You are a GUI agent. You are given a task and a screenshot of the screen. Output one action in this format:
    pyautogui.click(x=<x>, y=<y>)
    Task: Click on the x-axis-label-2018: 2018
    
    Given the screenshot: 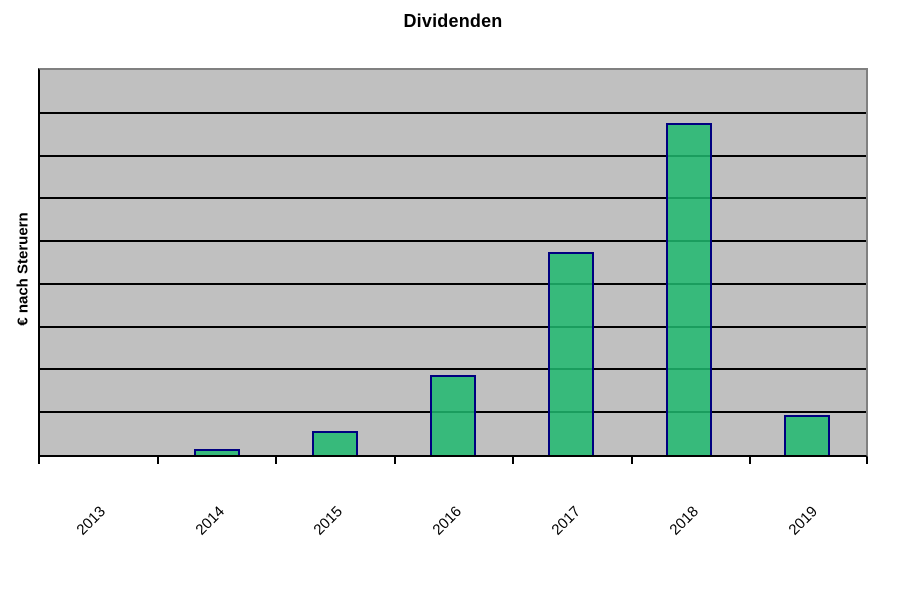 What is the action you would take?
    pyautogui.click(x=684, y=521)
    